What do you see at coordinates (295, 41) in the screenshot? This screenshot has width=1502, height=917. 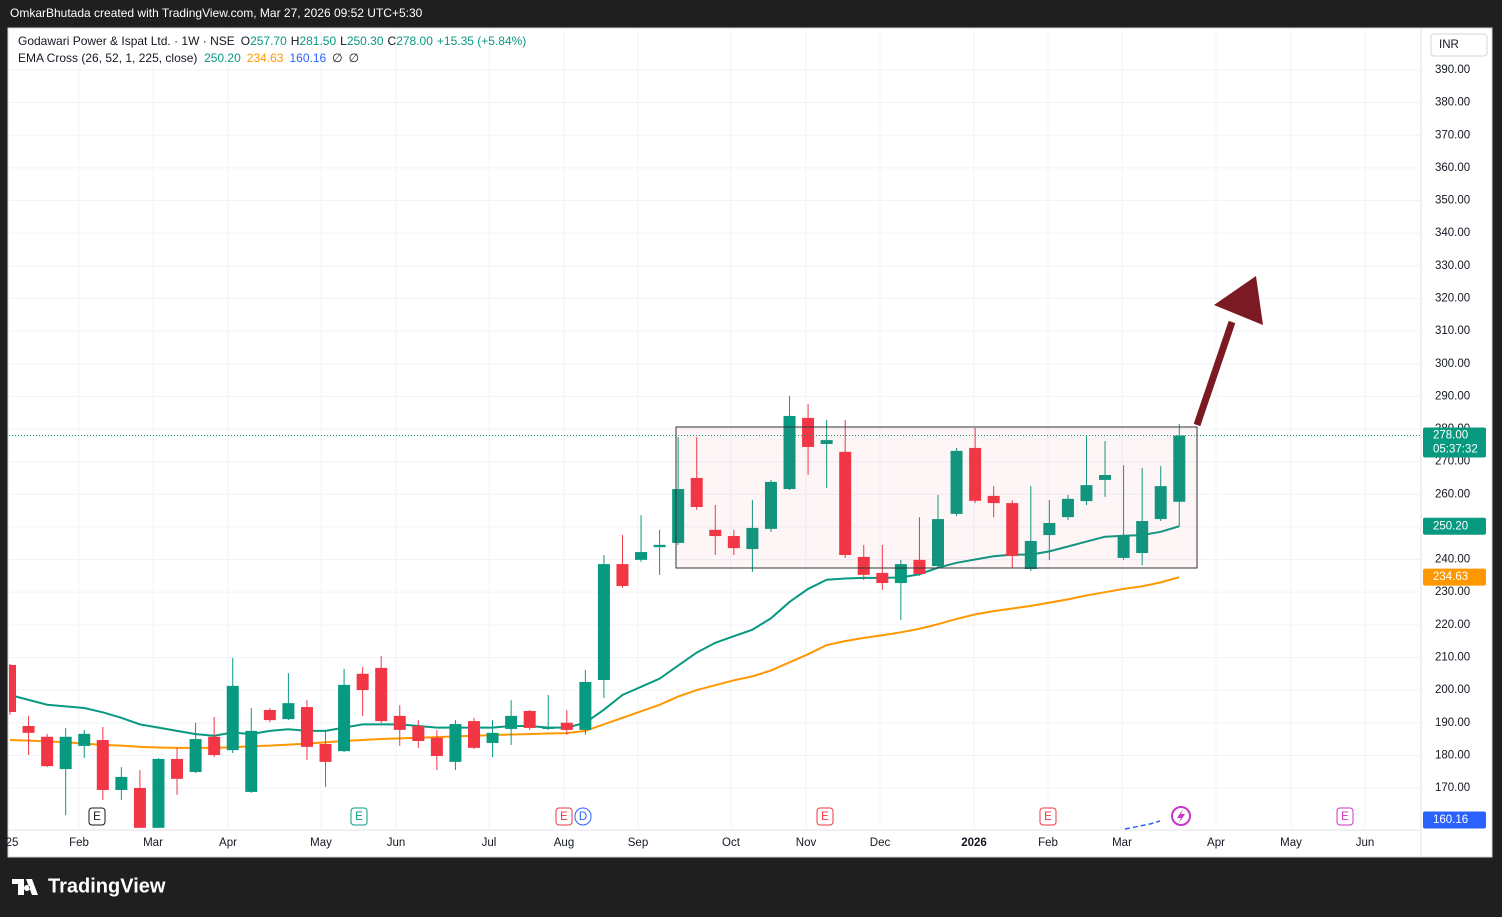 I see `ohlc-key: H` at bounding box center [295, 41].